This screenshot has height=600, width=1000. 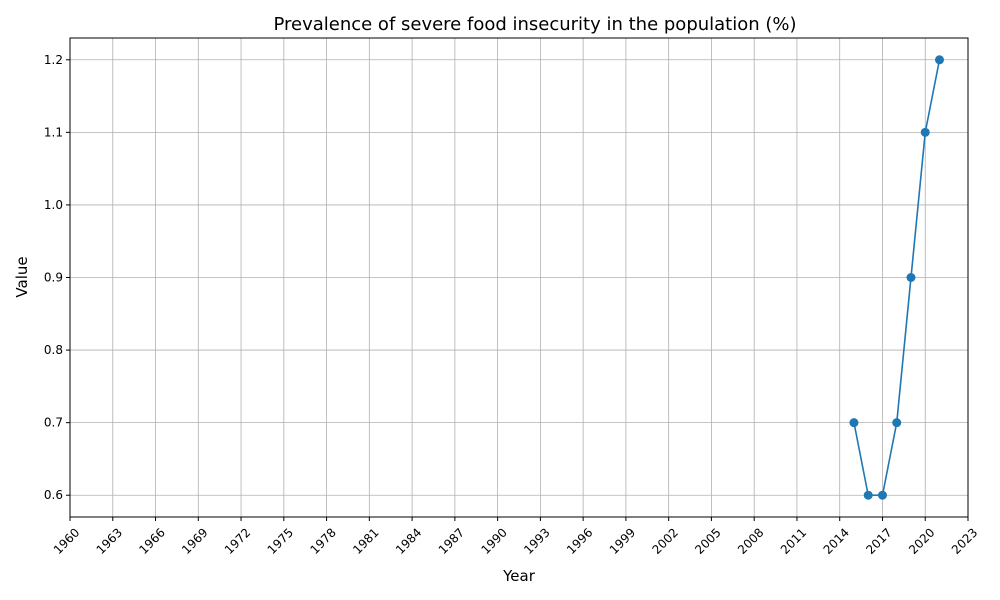 I want to click on y-tick-label: 0.6, so click(x=53, y=495).